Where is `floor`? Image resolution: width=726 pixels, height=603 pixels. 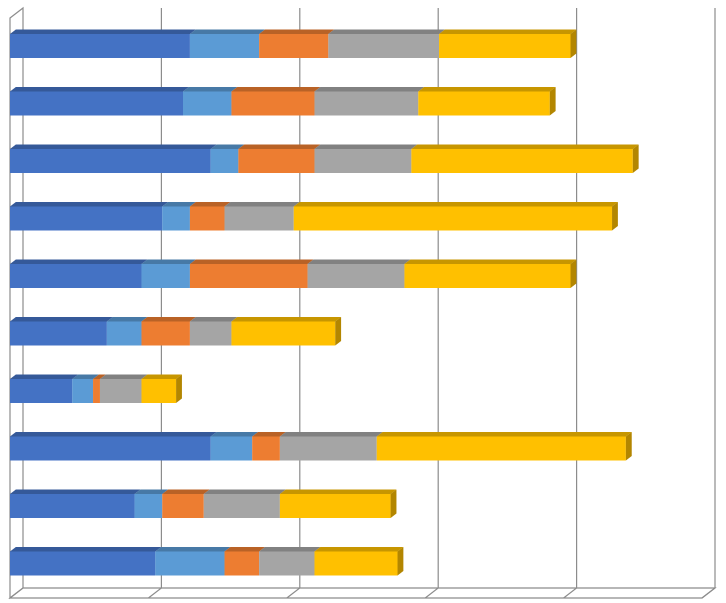 floor is located at coordinates (362, 593).